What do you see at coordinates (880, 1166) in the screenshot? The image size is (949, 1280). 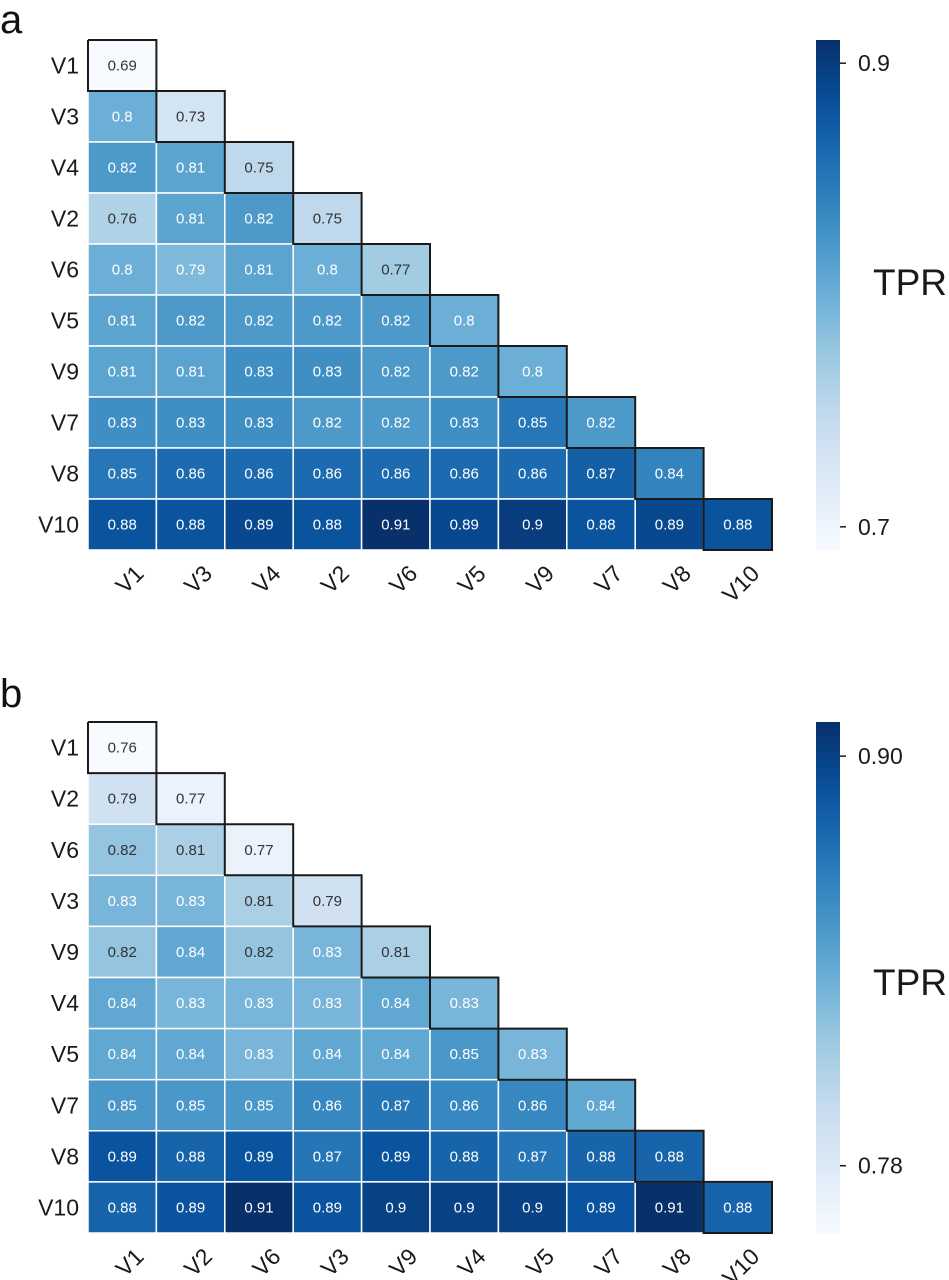 I see `colorbar-tick-label: 0.78` at bounding box center [880, 1166].